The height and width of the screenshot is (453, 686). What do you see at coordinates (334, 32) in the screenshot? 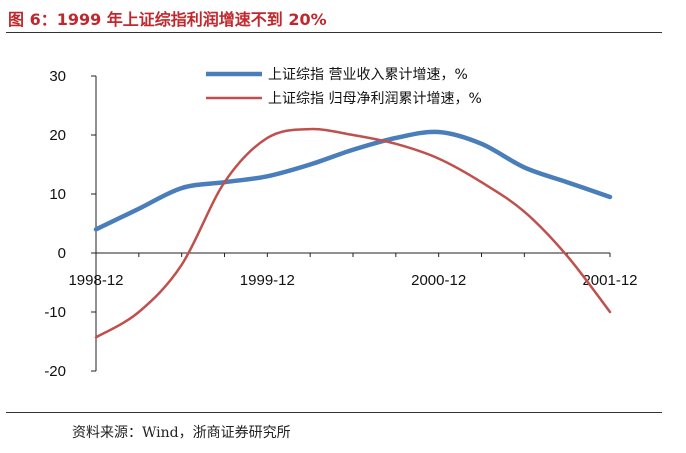
I see `title-divider` at bounding box center [334, 32].